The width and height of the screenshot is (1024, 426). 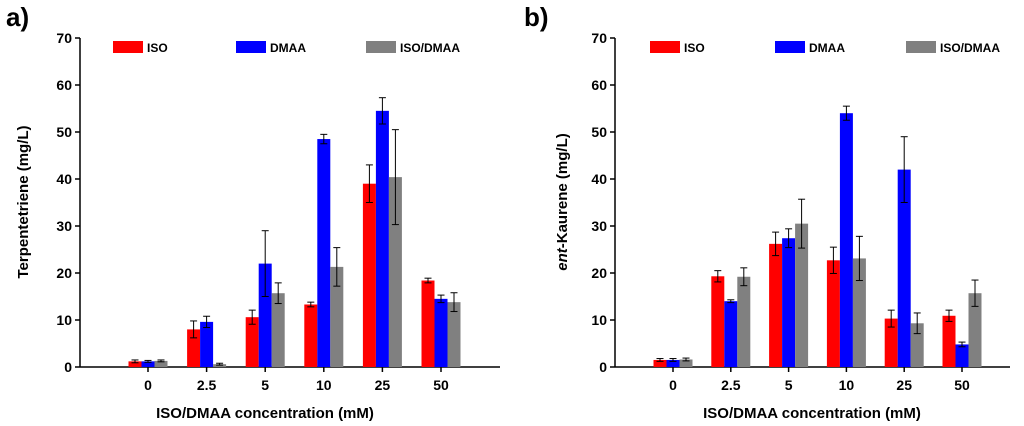 What do you see at coordinates (17, 17) in the screenshot?
I see `panel-label: a)` at bounding box center [17, 17].